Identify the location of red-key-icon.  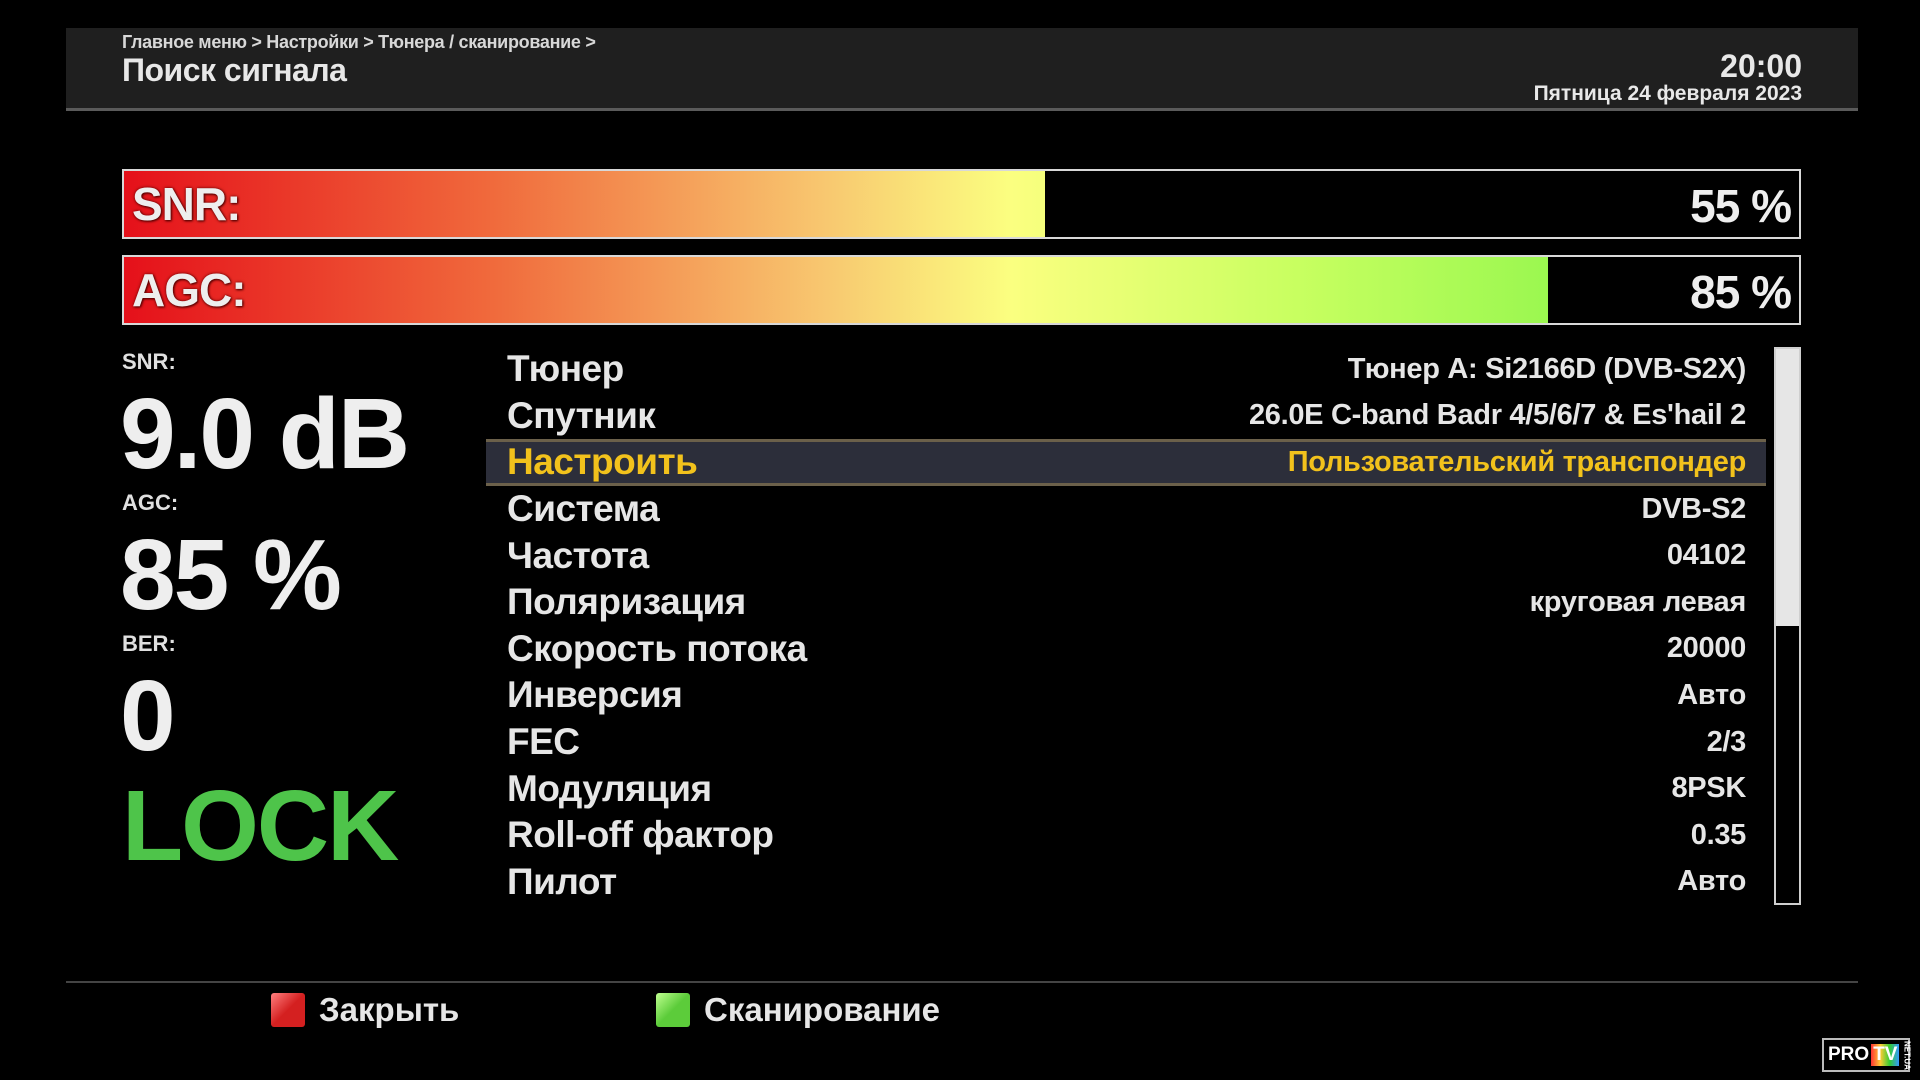
(288, 1010).